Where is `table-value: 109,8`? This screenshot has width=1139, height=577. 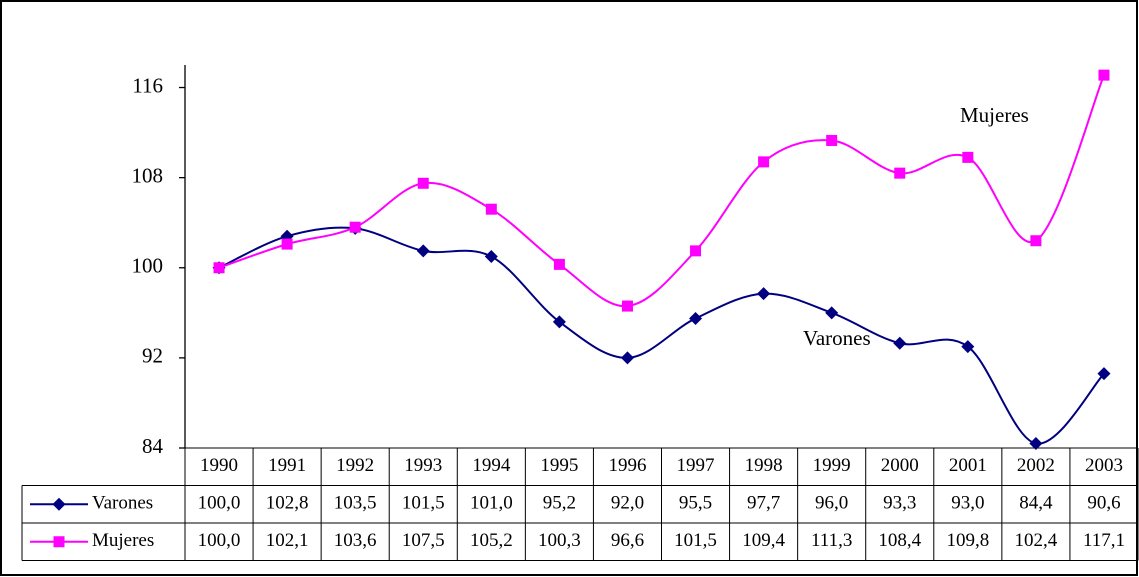 table-value: 109,8 is located at coordinates (967, 540).